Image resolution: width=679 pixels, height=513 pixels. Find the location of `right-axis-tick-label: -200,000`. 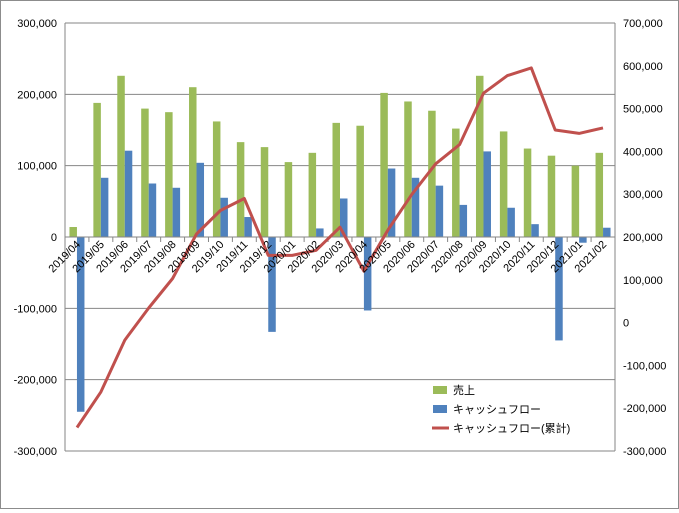

right-axis-tick-label: -200,000 is located at coordinates (644, 409).